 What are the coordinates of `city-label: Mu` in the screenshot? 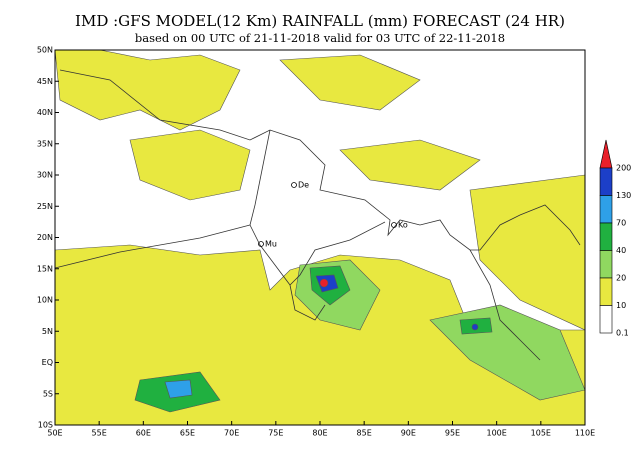 It's located at (271, 244).